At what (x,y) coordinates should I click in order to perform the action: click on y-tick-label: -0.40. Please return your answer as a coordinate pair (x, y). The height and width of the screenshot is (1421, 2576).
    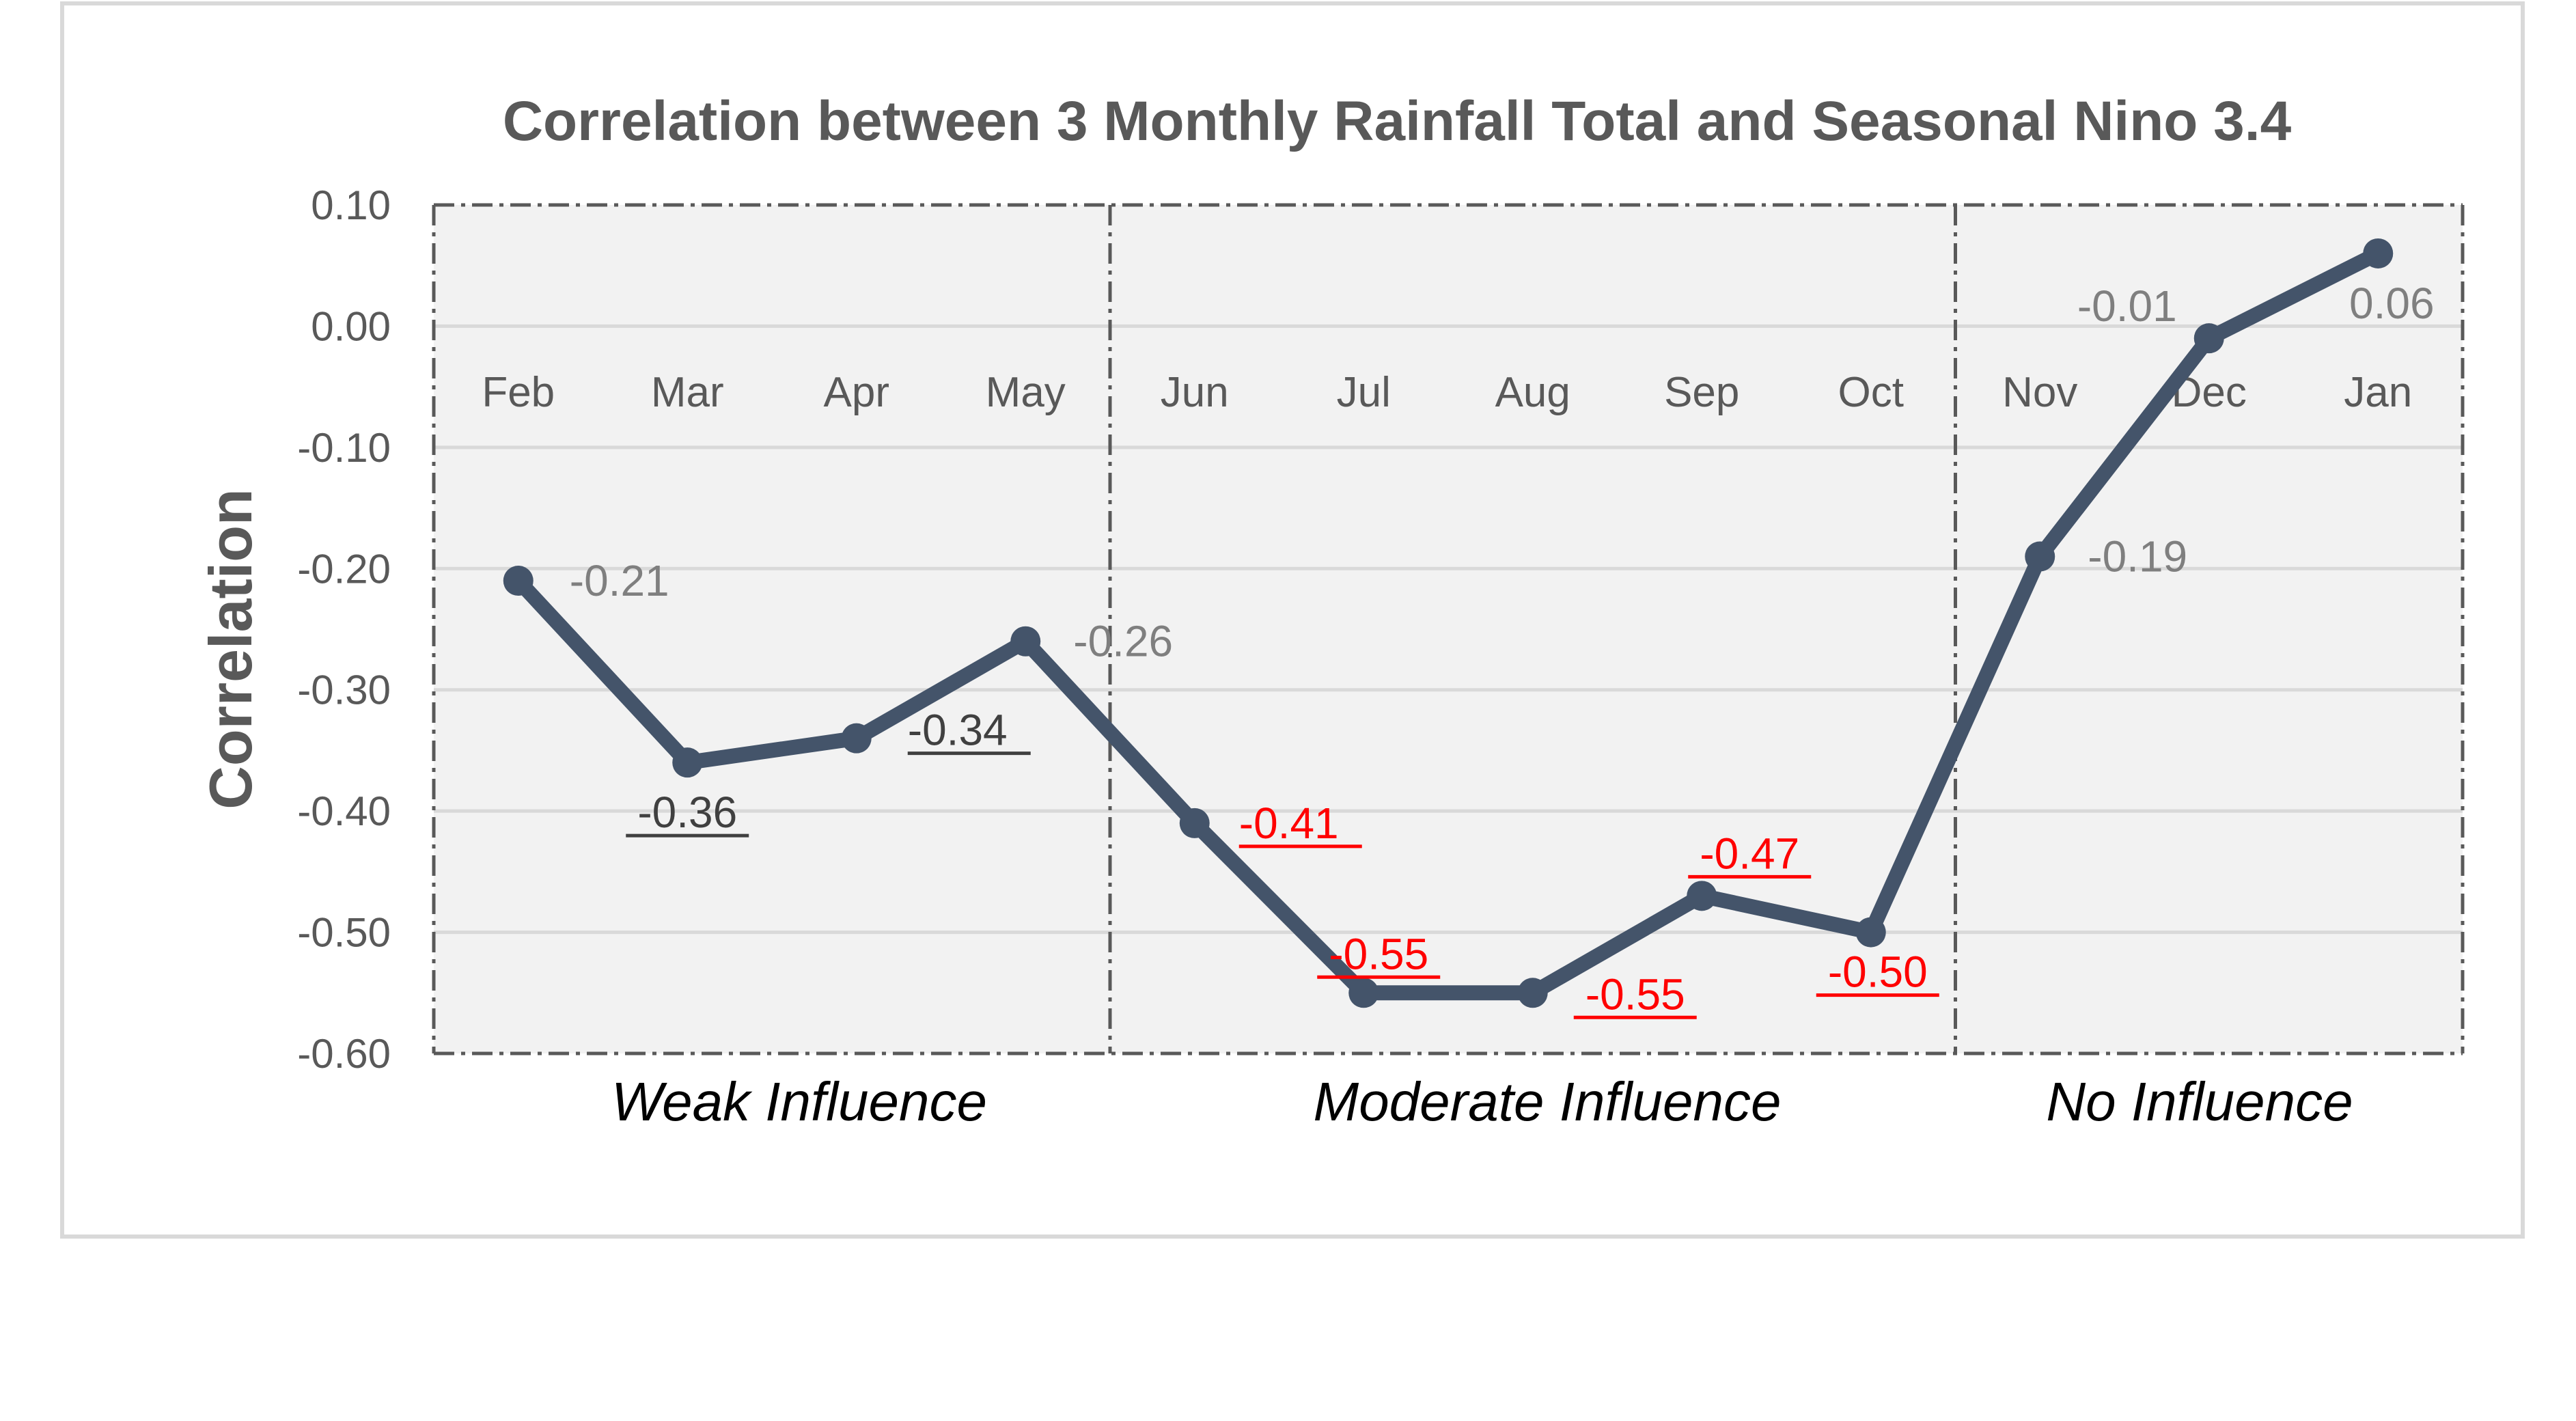
    Looking at the image, I should click on (344, 811).